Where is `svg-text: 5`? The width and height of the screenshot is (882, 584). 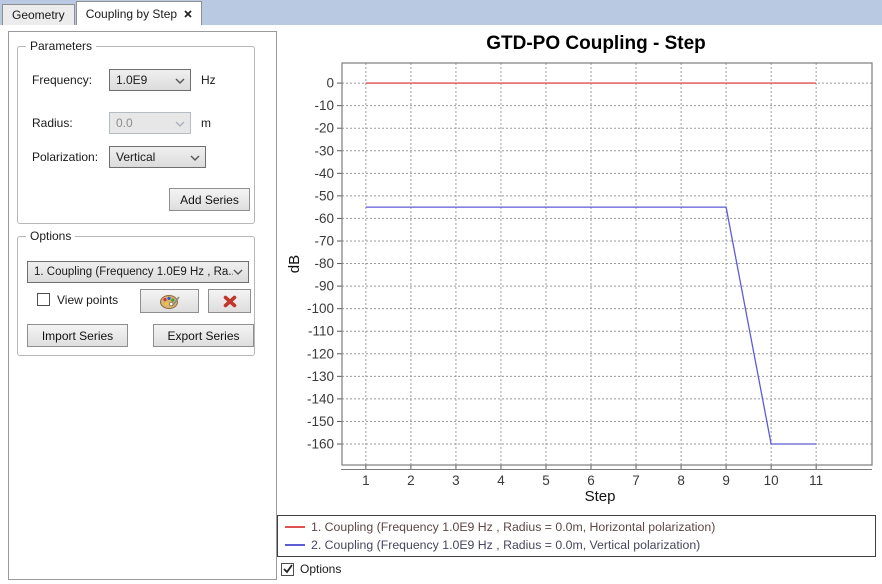
svg-text: 5 is located at coordinates (546, 480).